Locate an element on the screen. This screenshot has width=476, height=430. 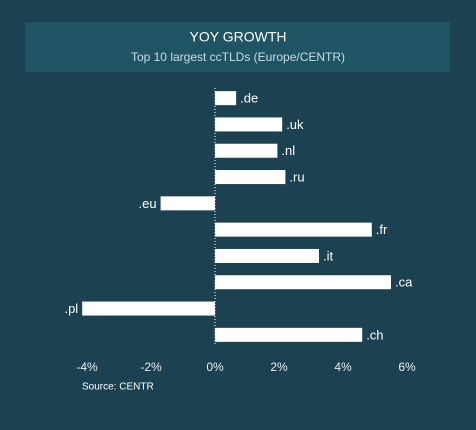
category-label: .ca is located at coordinates (404, 282).